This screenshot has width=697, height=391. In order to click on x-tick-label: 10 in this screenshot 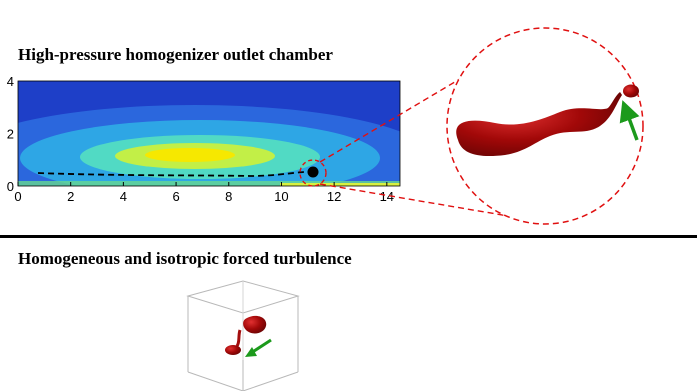, I will do `click(281, 196)`.